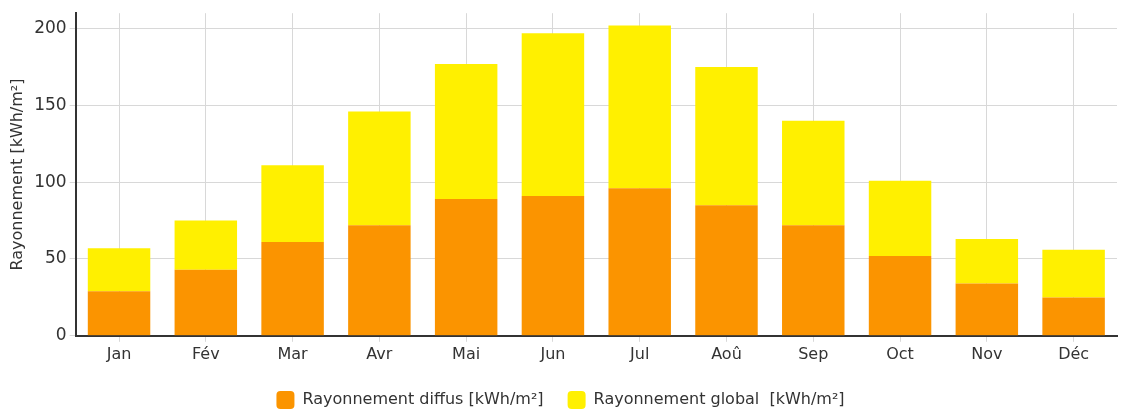  What do you see at coordinates (719, 399) in the screenshot?
I see `legend-label: Rayonnement global [kWh/m²]` at bounding box center [719, 399].